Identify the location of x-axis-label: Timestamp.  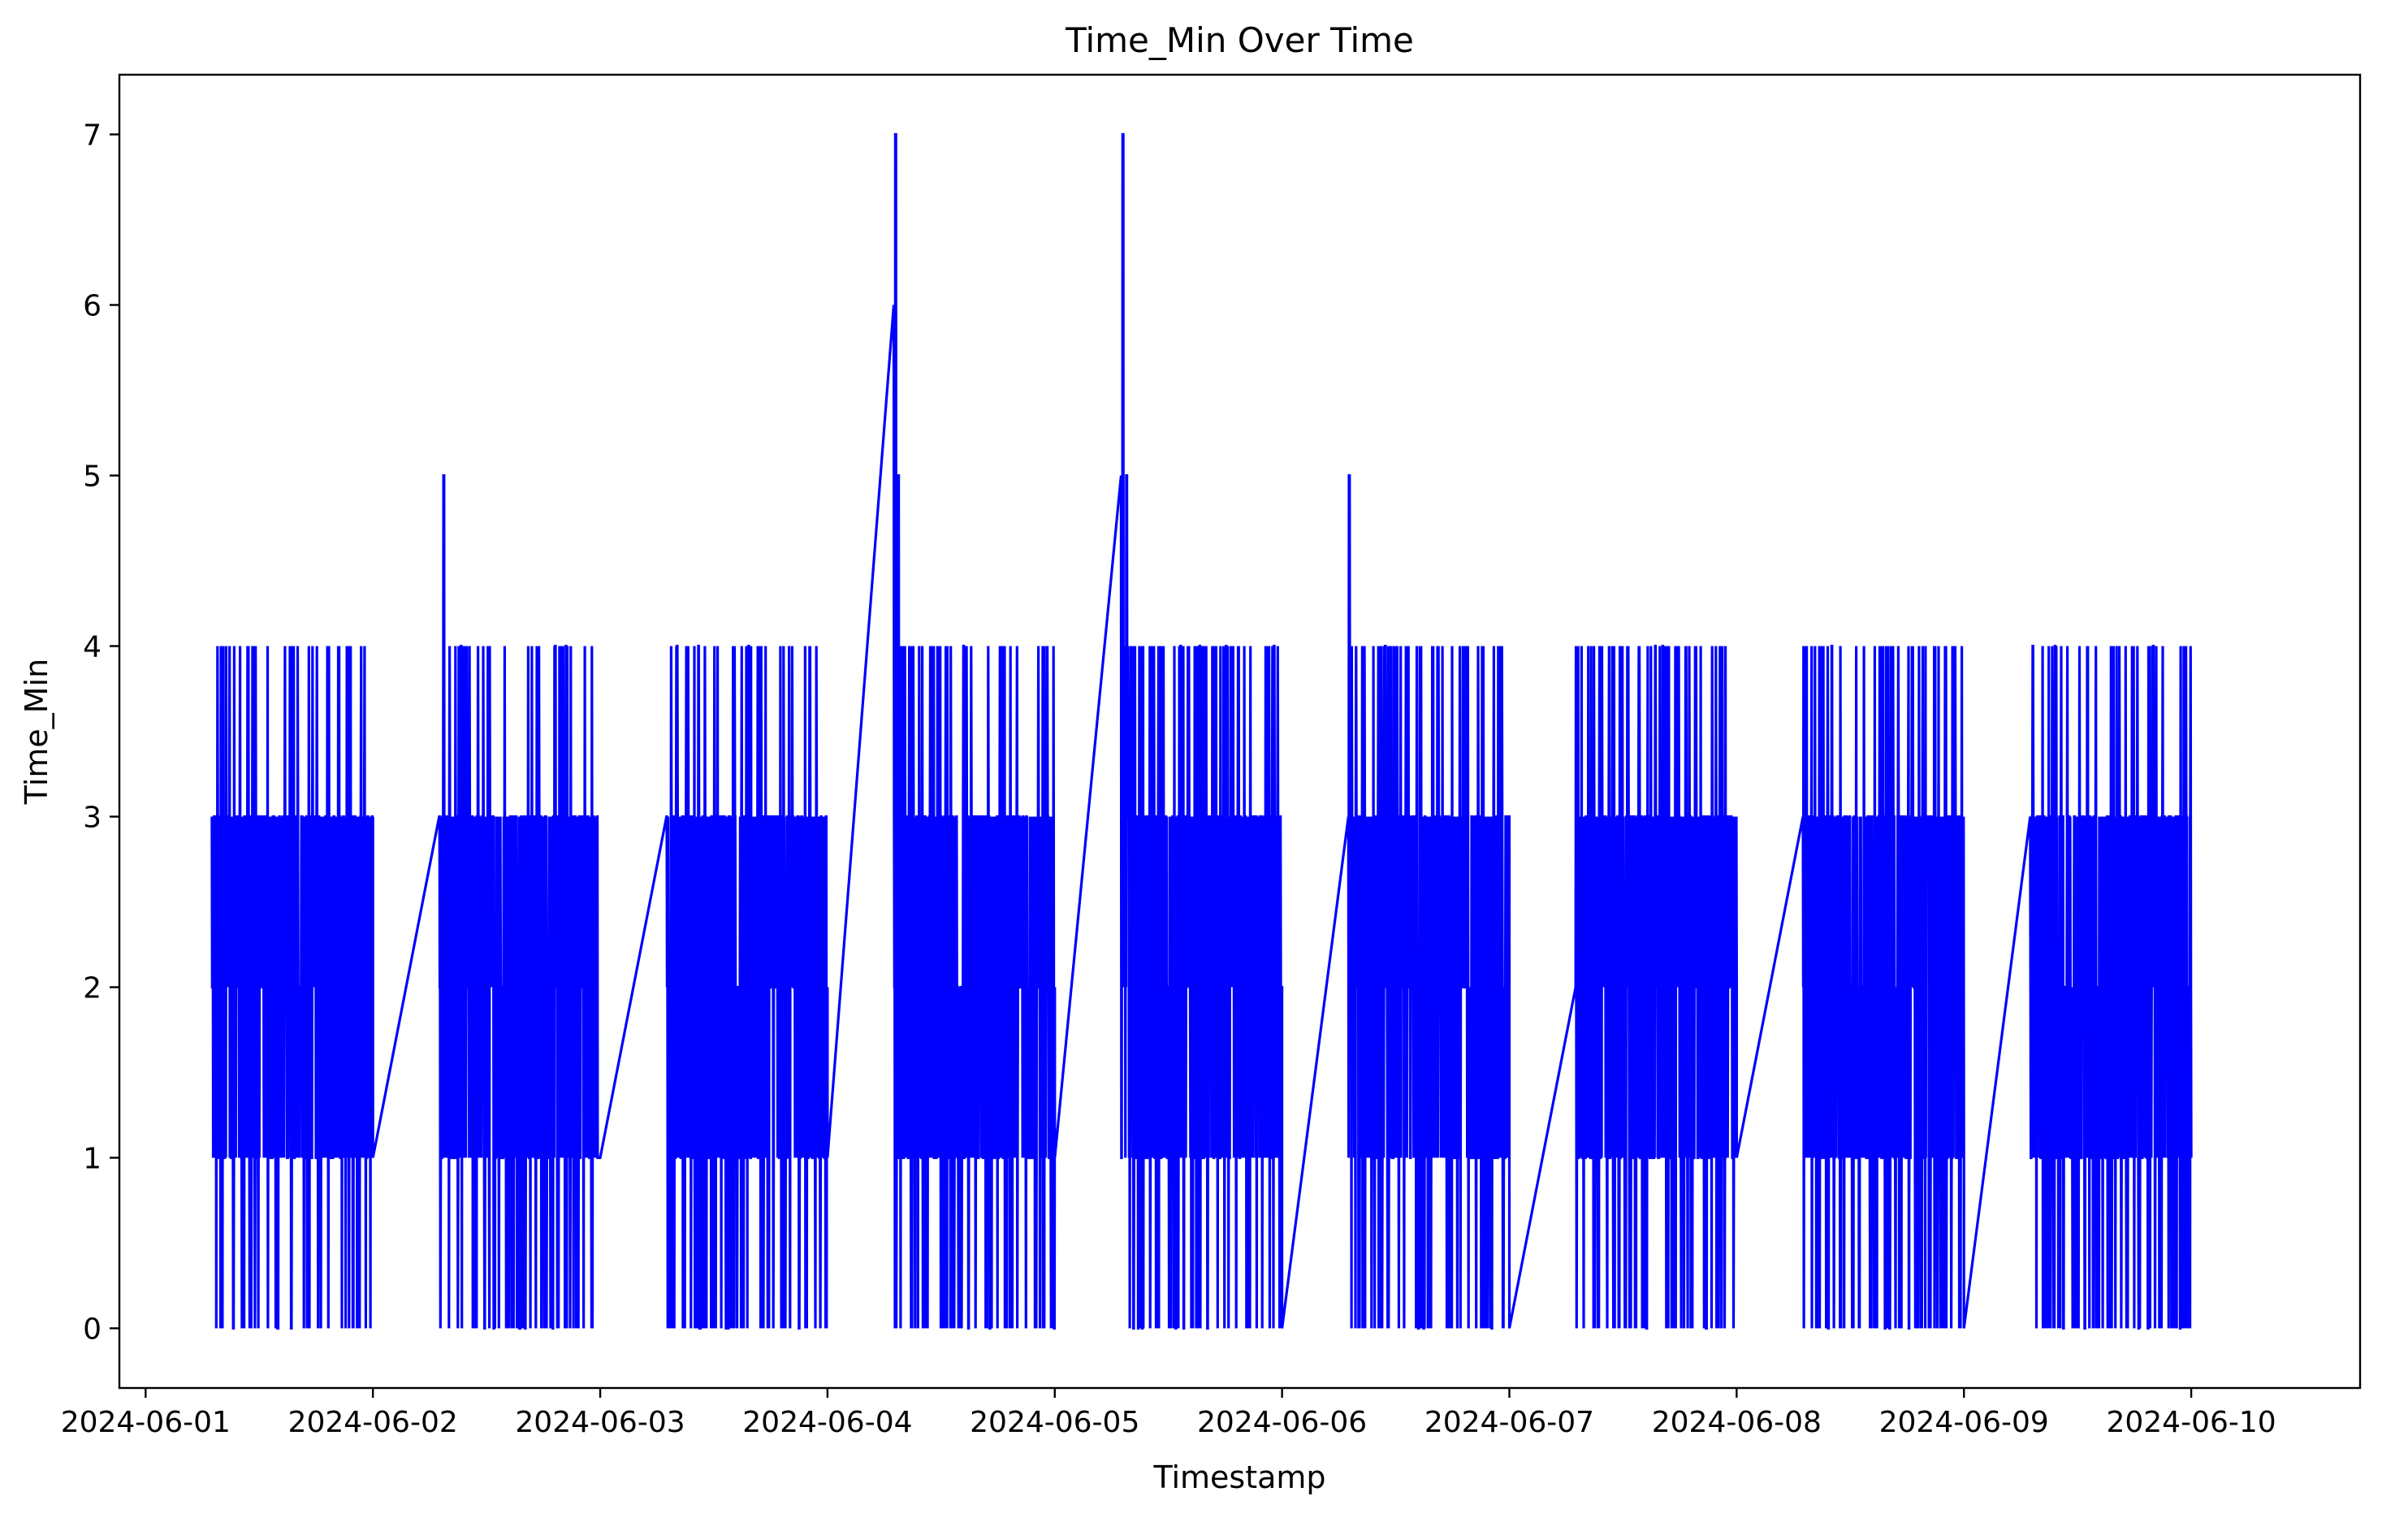
(1238, 1477).